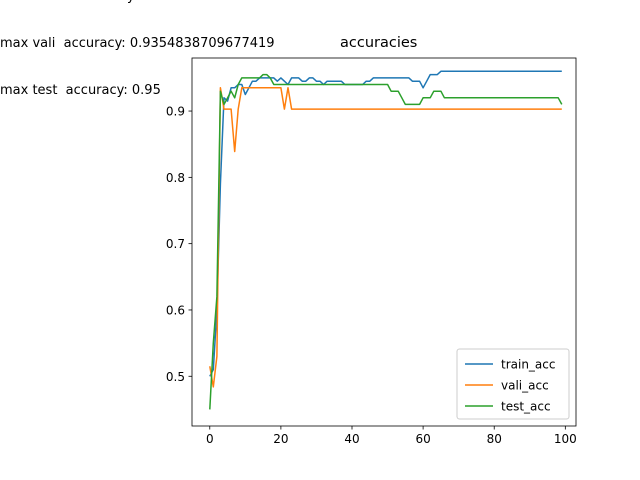 Image resolution: width=640 pixels, height=480 pixels. Describe the element at coordinates (379, 43) in the screenshot. I see `chart-title: accuracies` at that location.